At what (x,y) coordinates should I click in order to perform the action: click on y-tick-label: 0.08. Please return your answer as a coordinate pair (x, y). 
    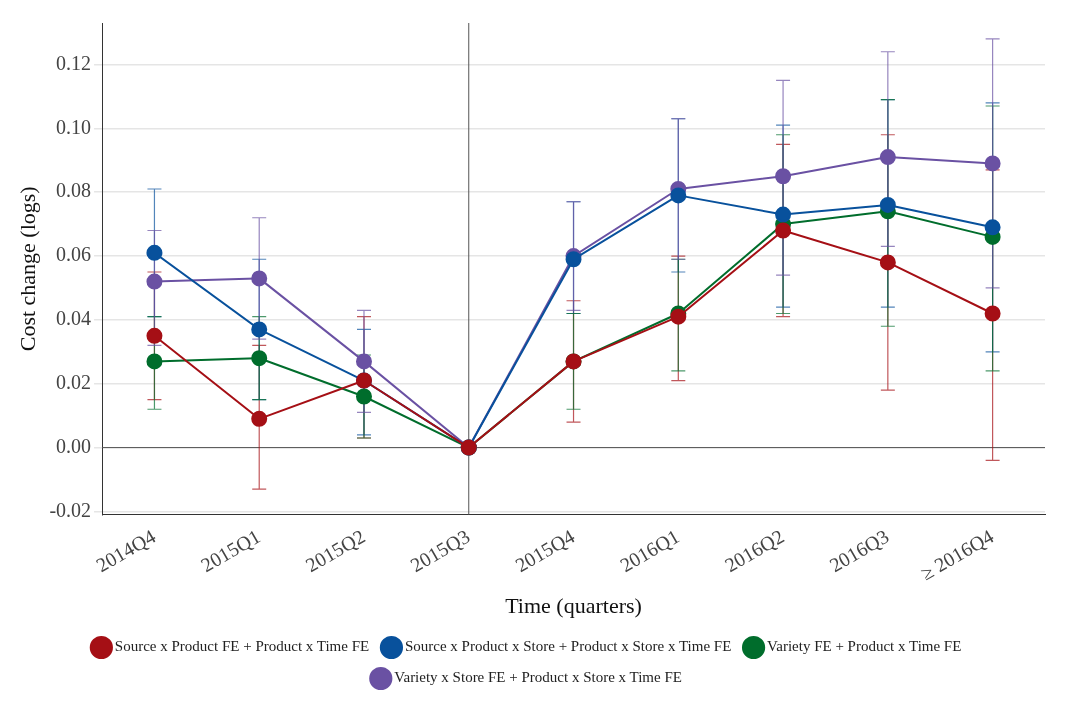
    Looking at the image, I should click on (74, 190).